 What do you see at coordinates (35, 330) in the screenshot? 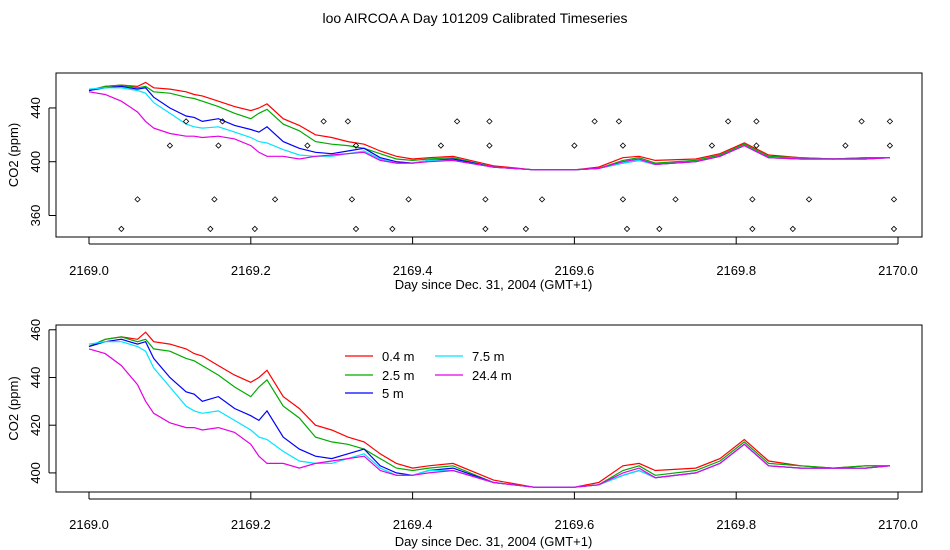
I see `y-tick-label: 460` at bounding box center [35, 330].